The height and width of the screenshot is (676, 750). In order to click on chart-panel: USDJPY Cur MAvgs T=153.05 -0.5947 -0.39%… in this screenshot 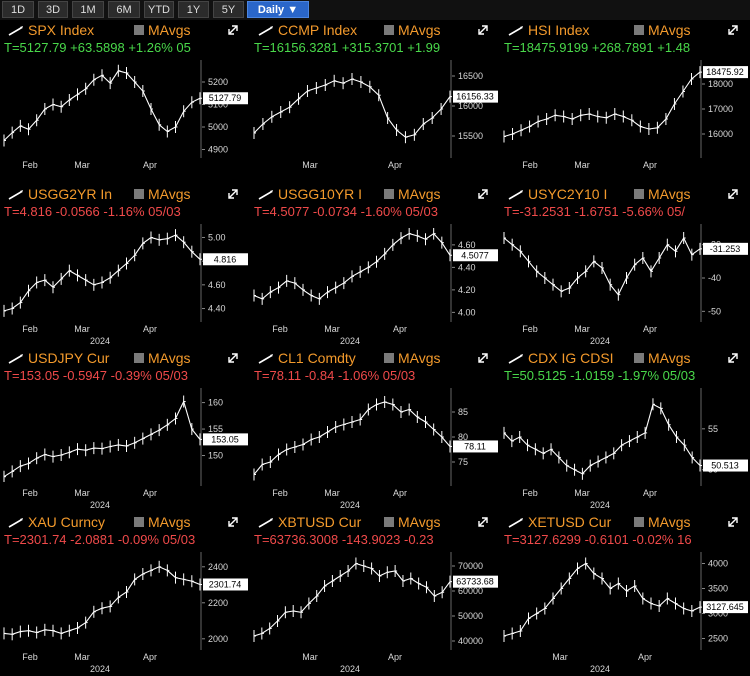, I will do `click(125, 430)`.